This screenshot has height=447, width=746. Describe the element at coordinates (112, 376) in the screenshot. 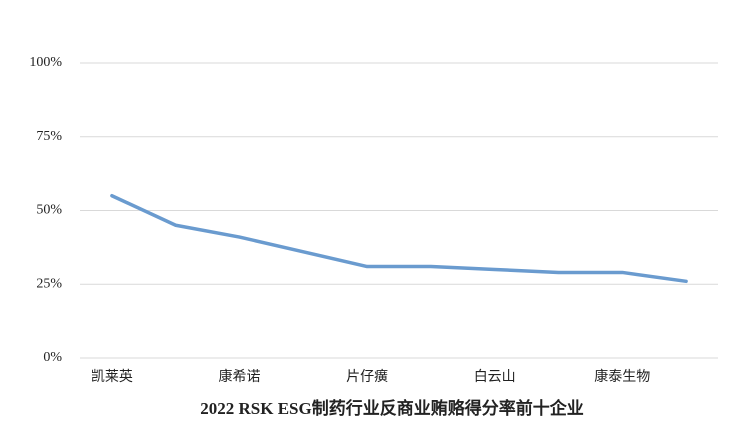

I see `x-tick-label: 凯莱英` at that location.